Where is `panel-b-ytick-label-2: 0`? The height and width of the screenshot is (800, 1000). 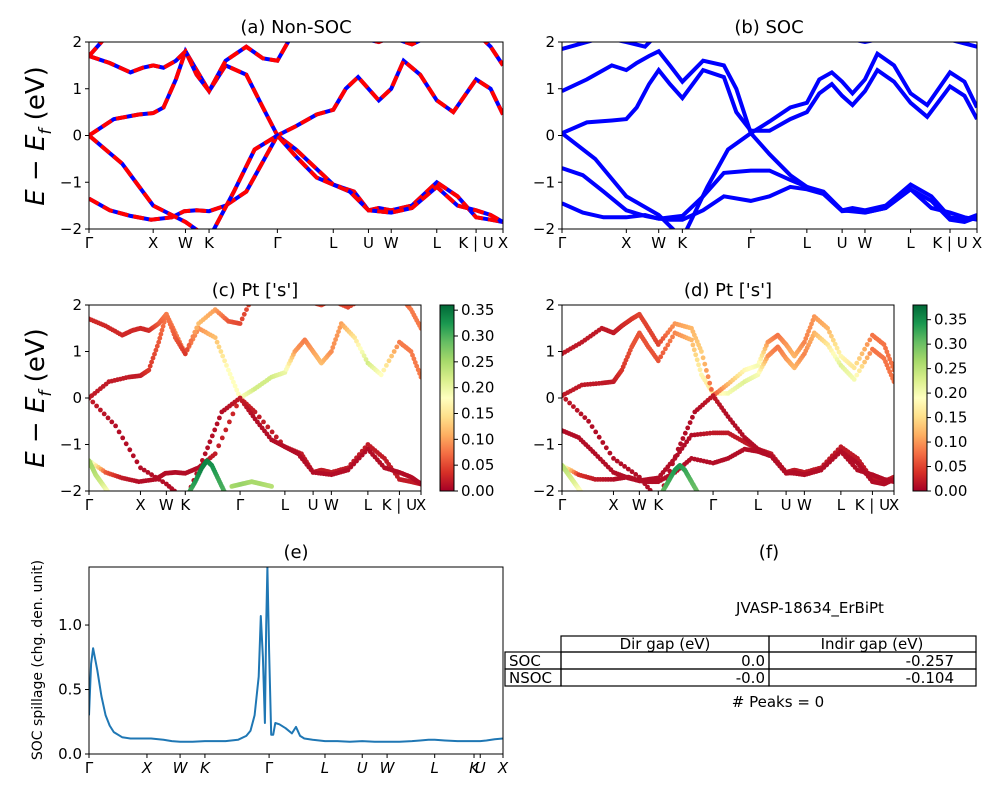
panel-b-ytick-label-2: 0 is located at coordinates (550, 136).